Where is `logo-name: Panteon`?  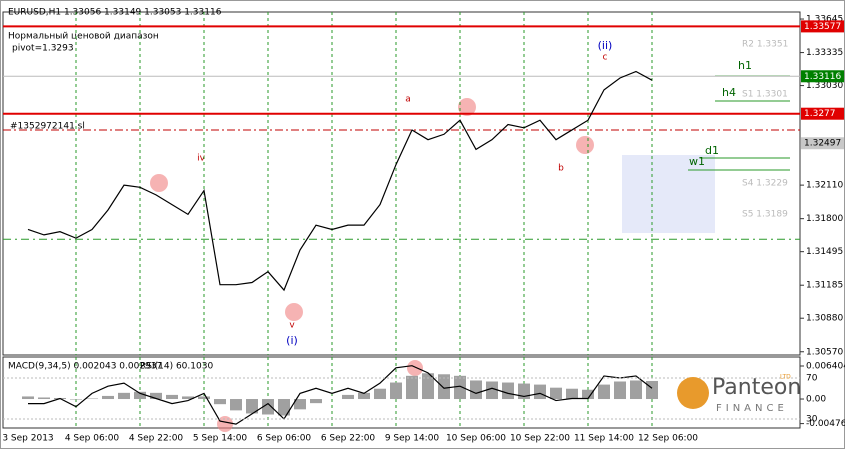
logo-name: Panteon is located at coordinates (756, 387).